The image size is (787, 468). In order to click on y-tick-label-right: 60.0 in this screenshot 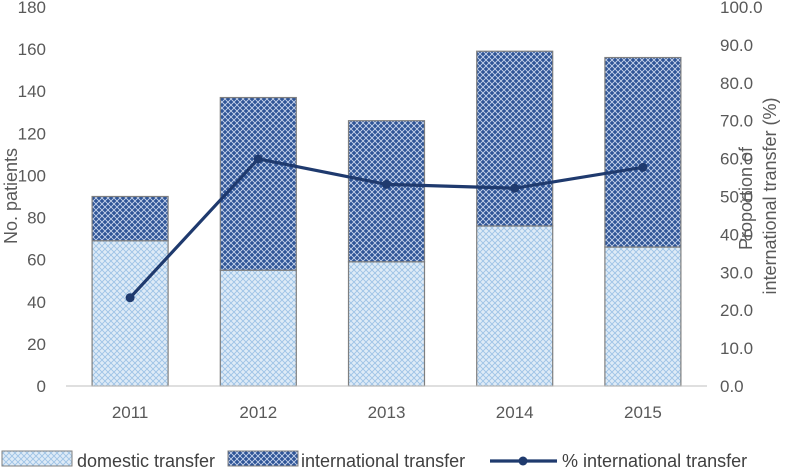, I will do `click(736, 159)`.